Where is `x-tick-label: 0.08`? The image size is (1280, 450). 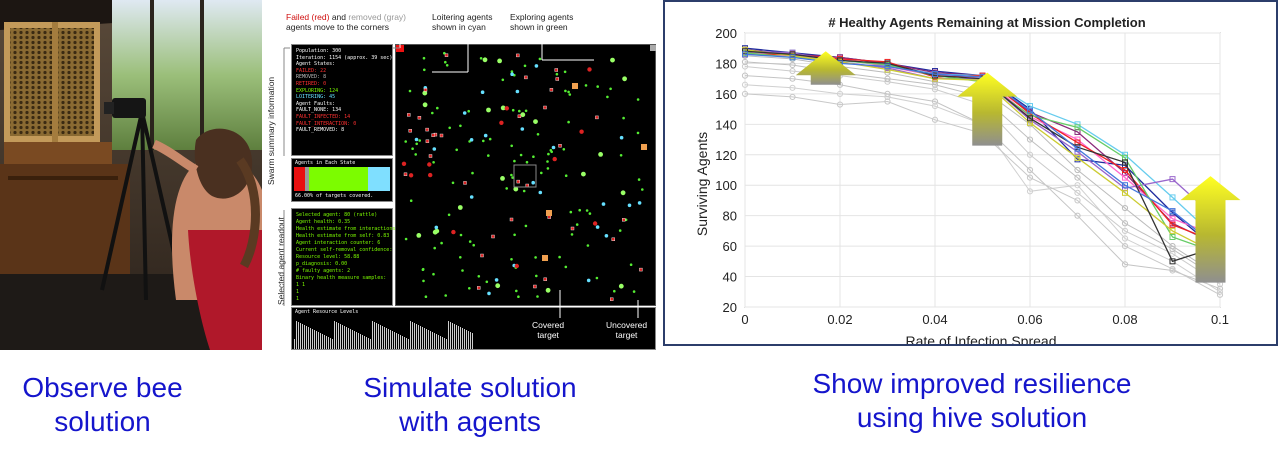 x-tick-label: 0.08 is located at coordinates (1124, 319).